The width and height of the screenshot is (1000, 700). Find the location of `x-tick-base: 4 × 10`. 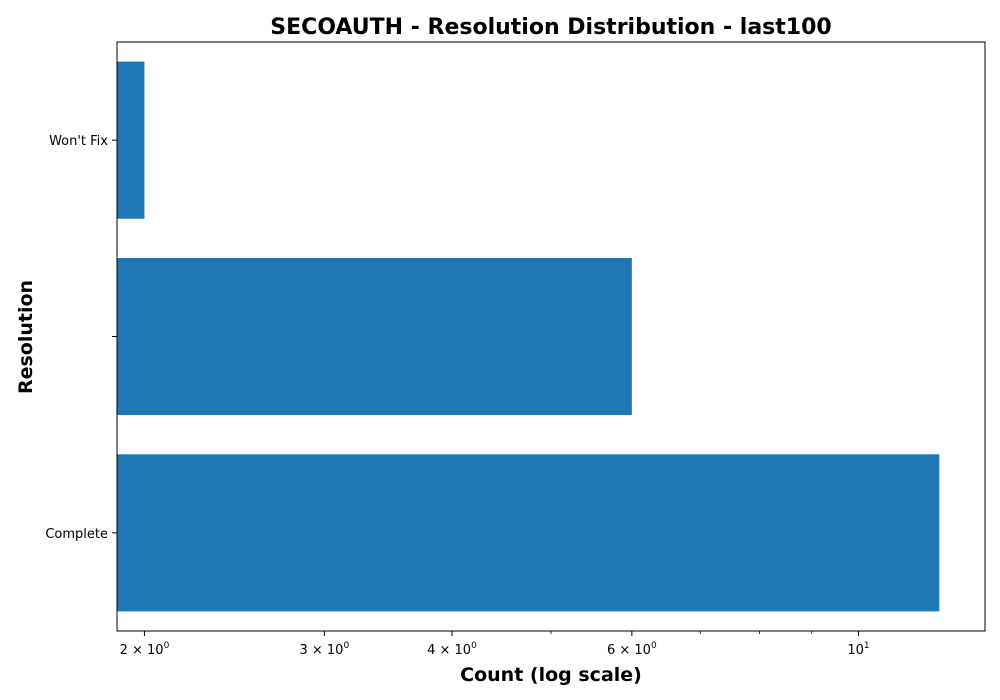

x-tick-base: 4 × 10 is located at coordinates (449, 650).